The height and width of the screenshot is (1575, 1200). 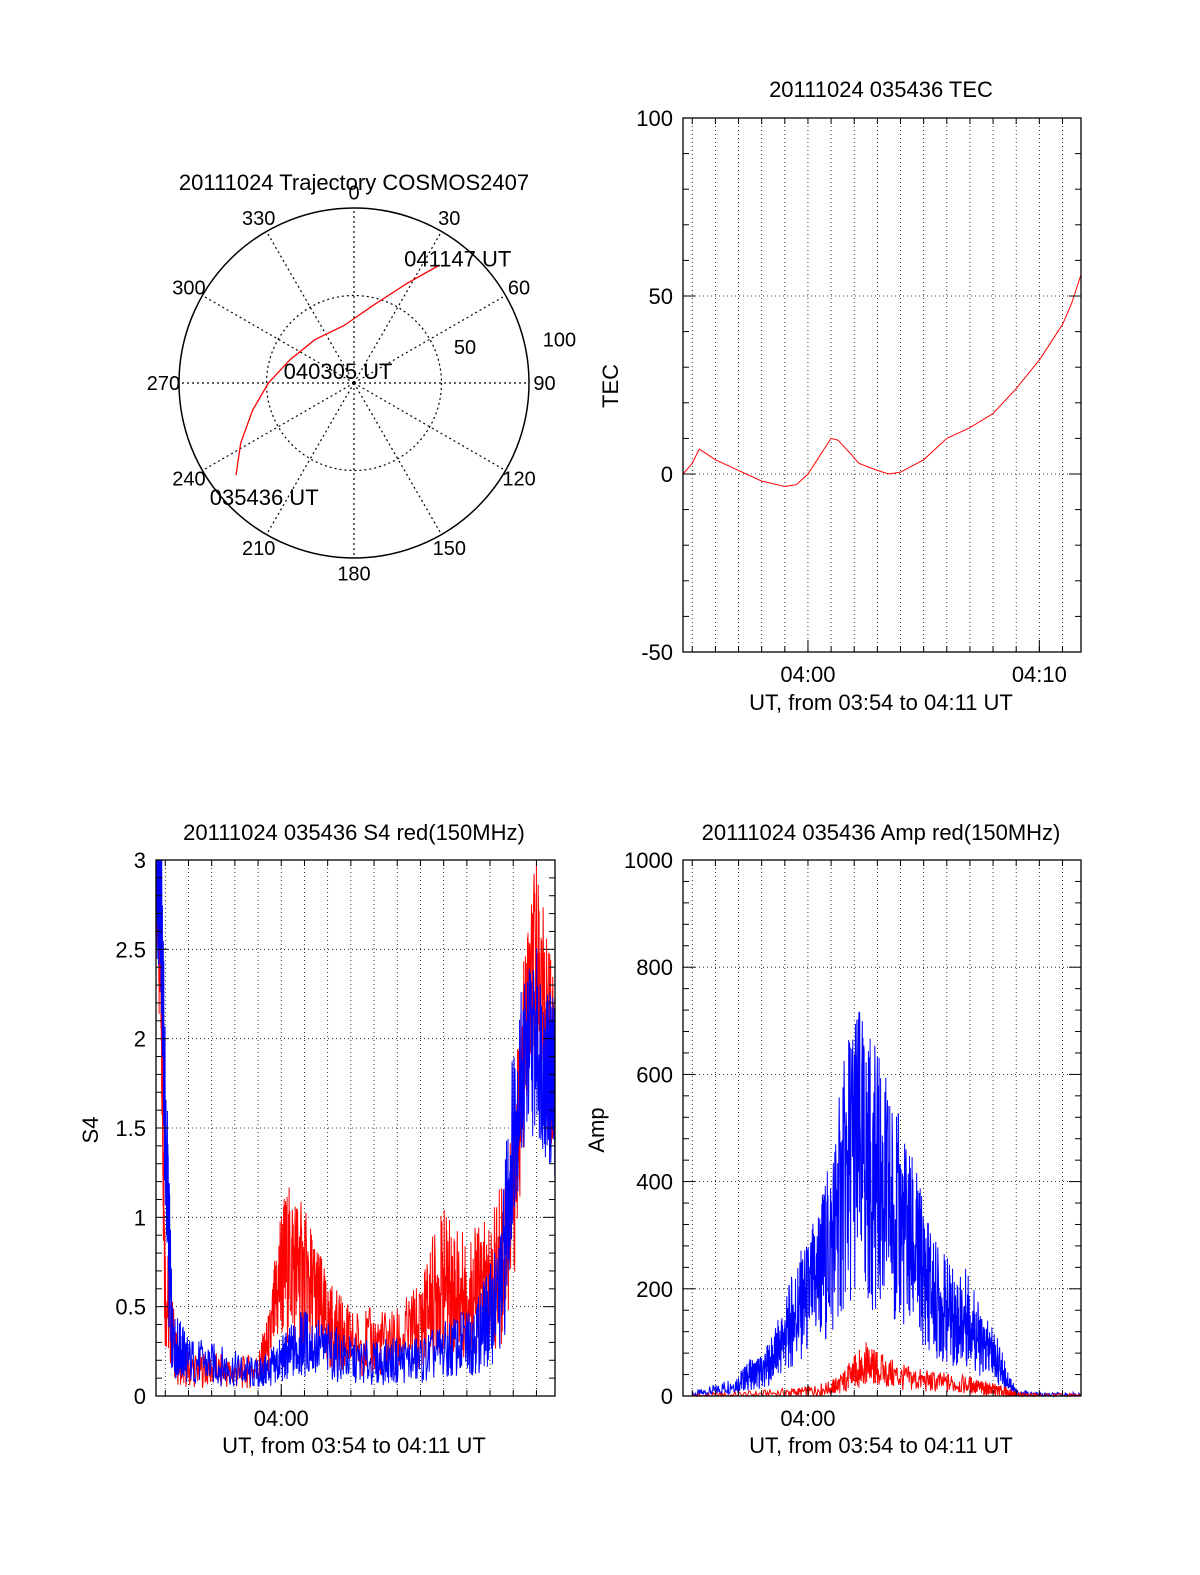 I want to click on y-tick-label: 1, so click(x=140, y=1217).